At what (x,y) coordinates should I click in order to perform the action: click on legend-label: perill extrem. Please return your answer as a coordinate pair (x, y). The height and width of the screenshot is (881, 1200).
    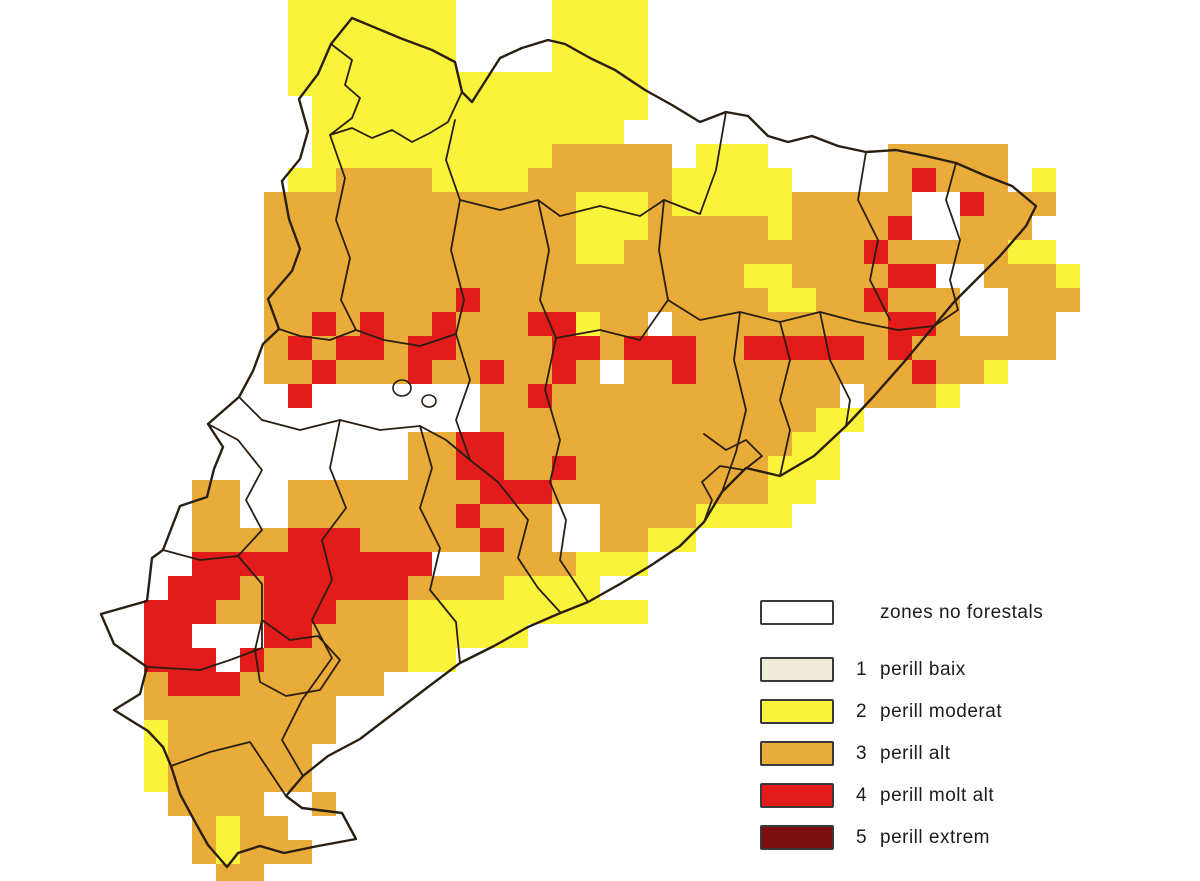
    Looking at the image, I should click on (935, 837).